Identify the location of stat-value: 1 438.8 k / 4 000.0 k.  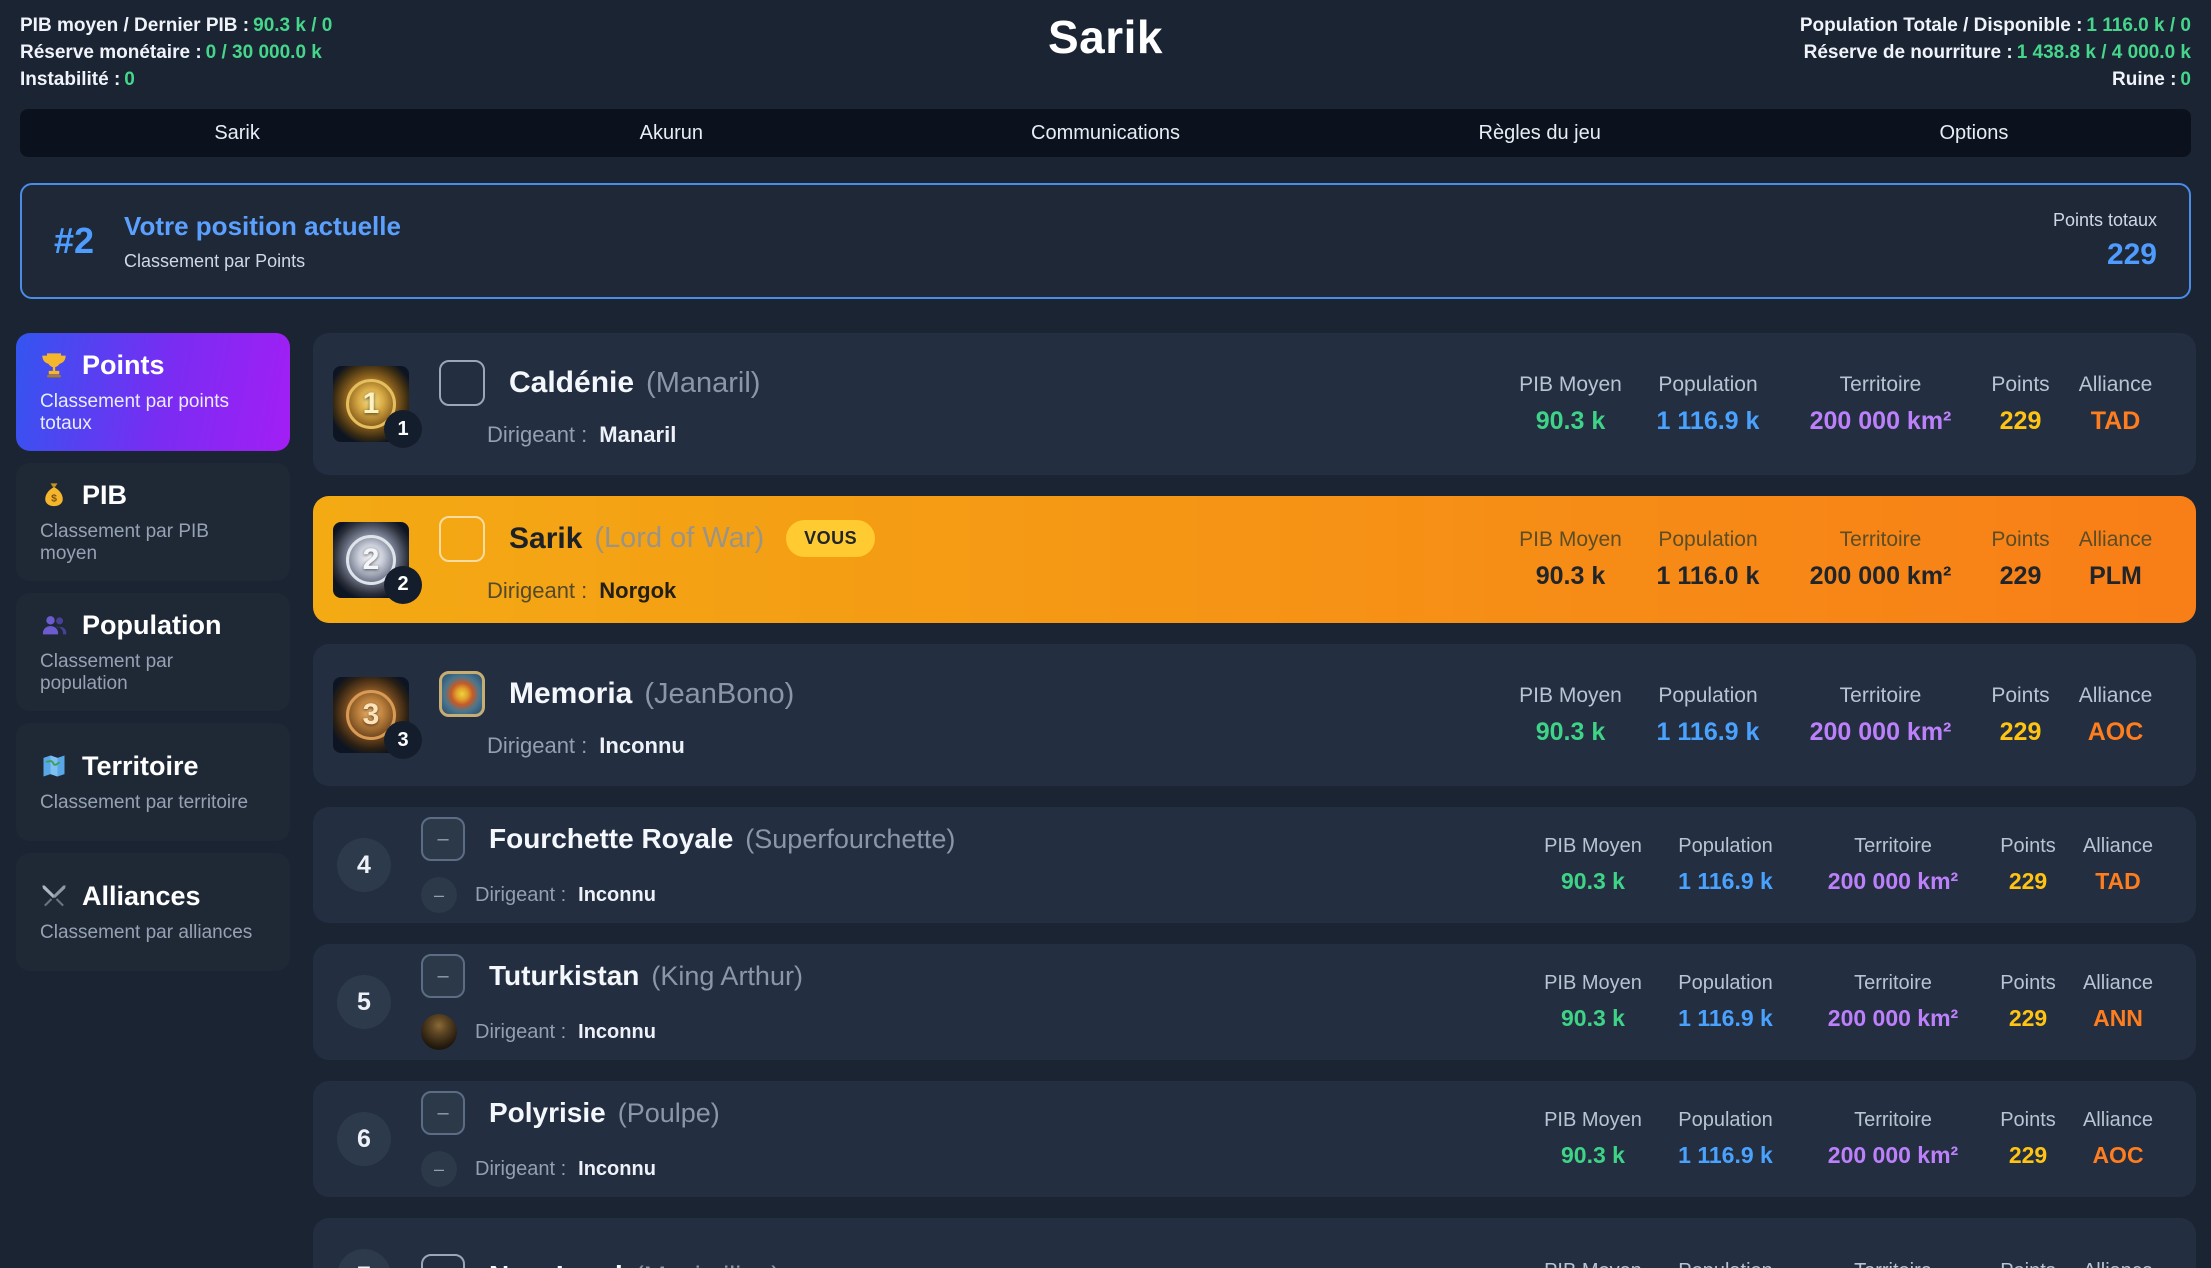
(2103, 52).